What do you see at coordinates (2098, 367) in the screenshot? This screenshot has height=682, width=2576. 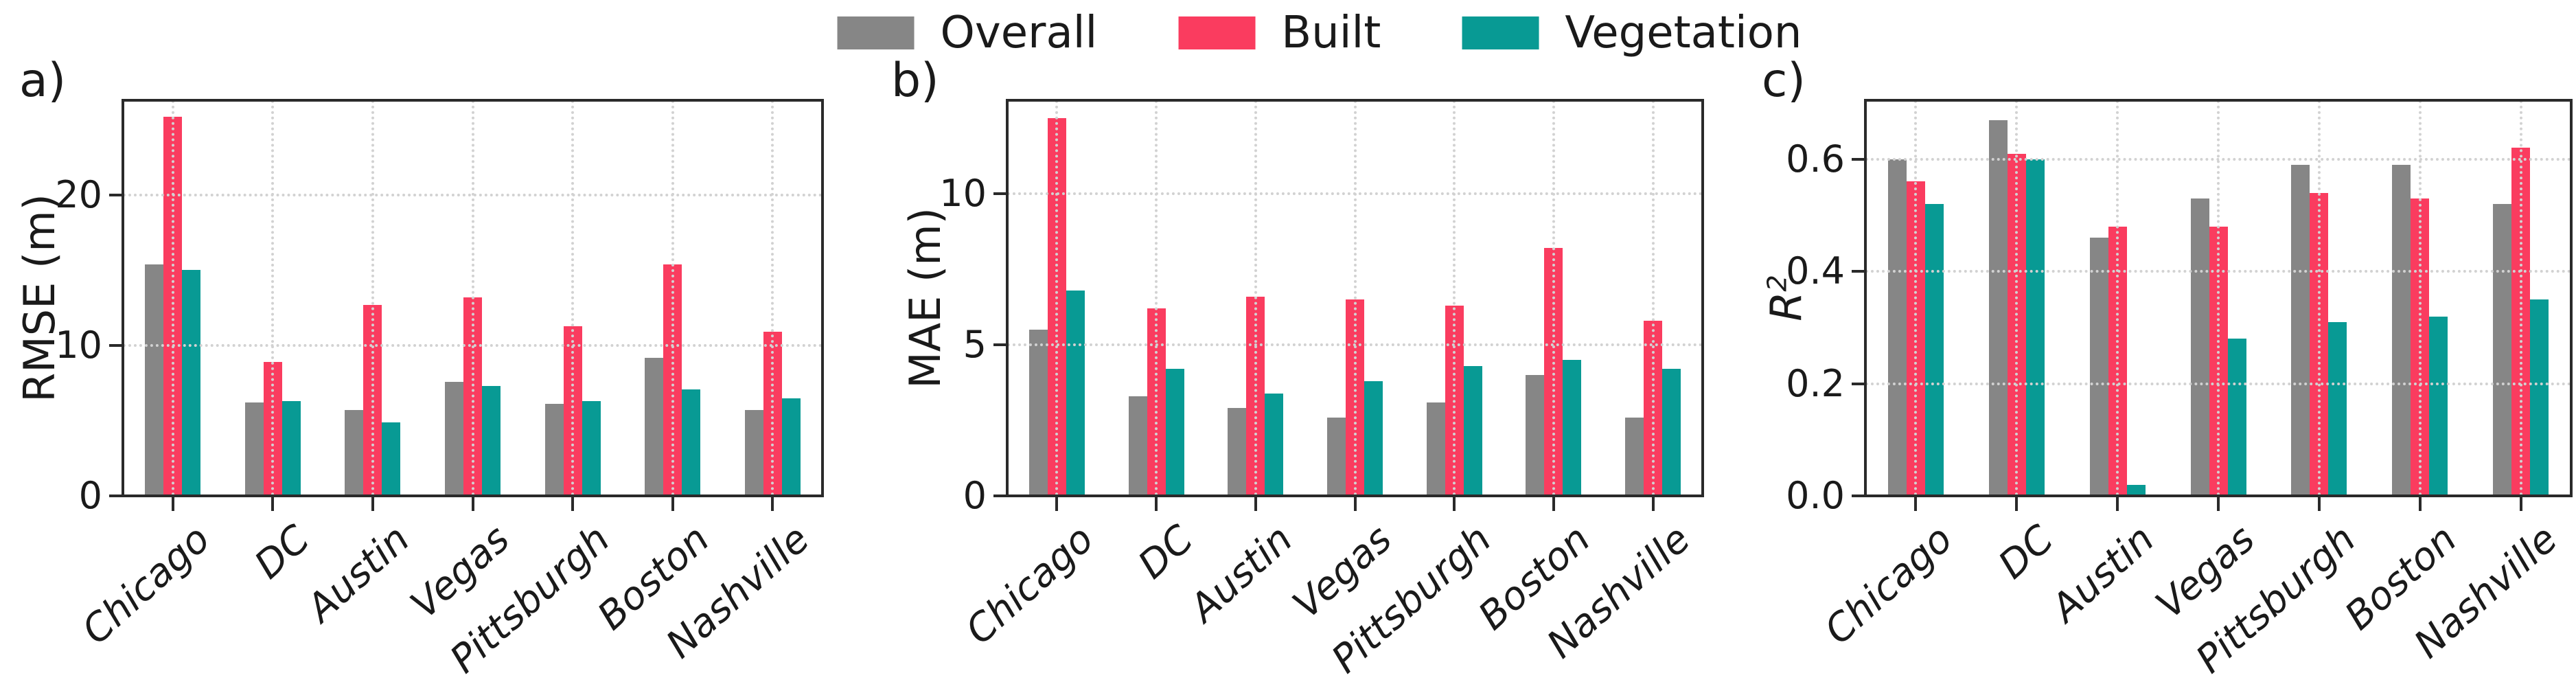 I see `bar-overall-austin` at bounding box center [2098, 367].